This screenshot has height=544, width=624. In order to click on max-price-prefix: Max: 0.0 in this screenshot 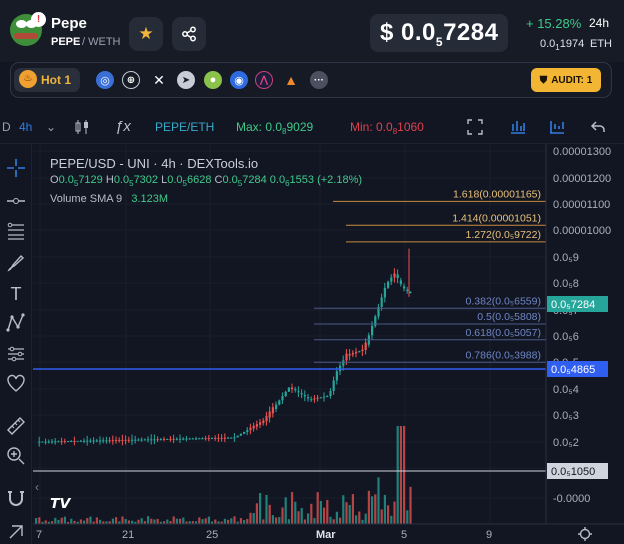, I will do `click(259, 127)`.